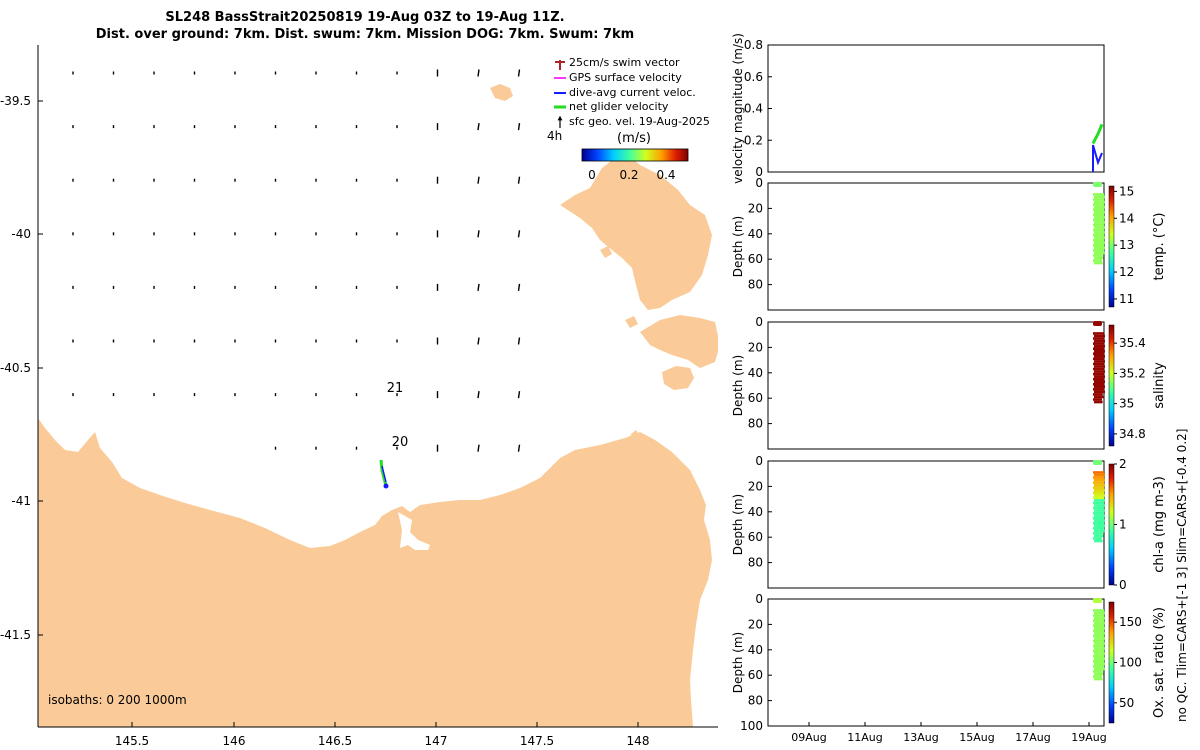  Describe the element at coordinates (132, 741) in the screenshot. I see `x-tick-label: 145.5` at that location.